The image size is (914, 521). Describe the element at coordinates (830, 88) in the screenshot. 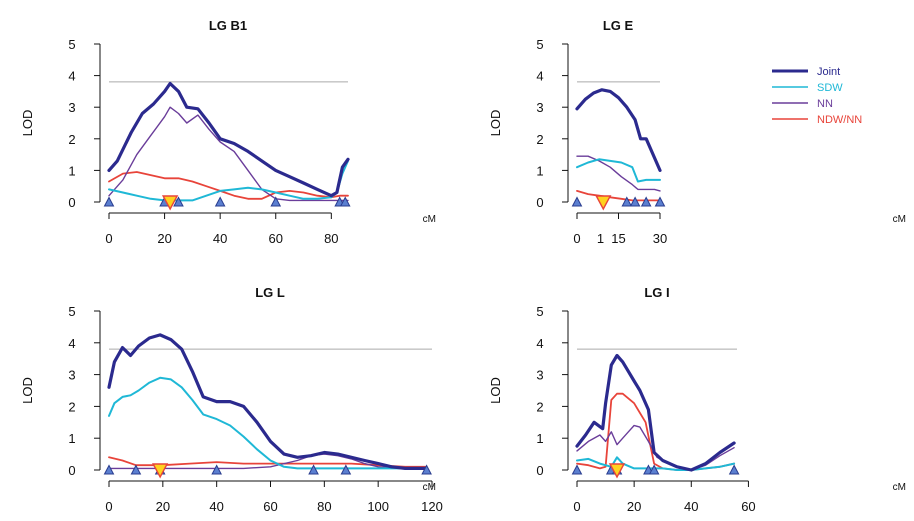

I see `legend-label-sdw: SDW` at that location.